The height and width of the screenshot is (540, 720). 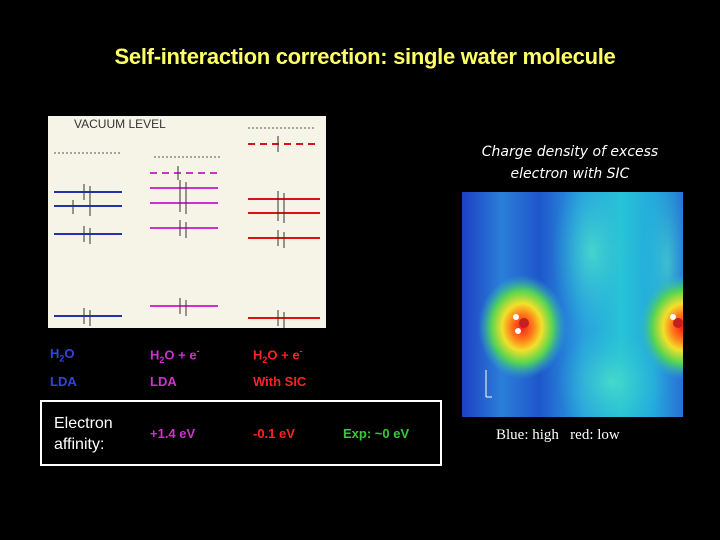 I want to click on lda-anion-levels, so click(x=184, y=239).